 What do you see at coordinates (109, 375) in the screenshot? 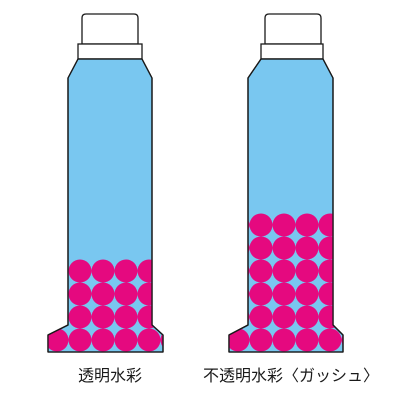
I see `label-transparent-watercolor: 透明水彩` at bounding box center [109, 375].